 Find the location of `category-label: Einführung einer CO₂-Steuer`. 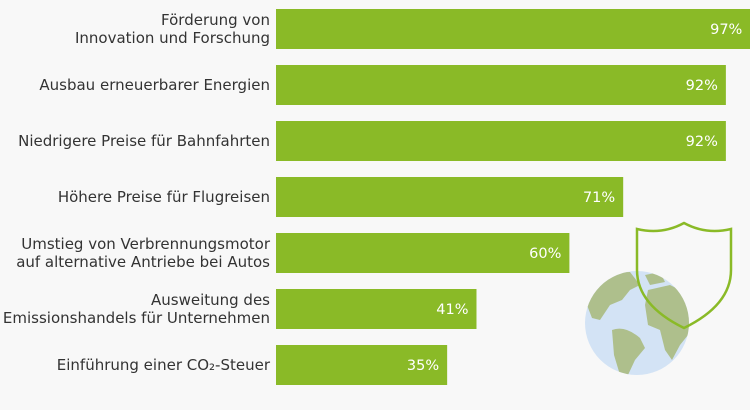

category-label: Einführung einer CO₂-Steuer is located at coordinates (164, 365).